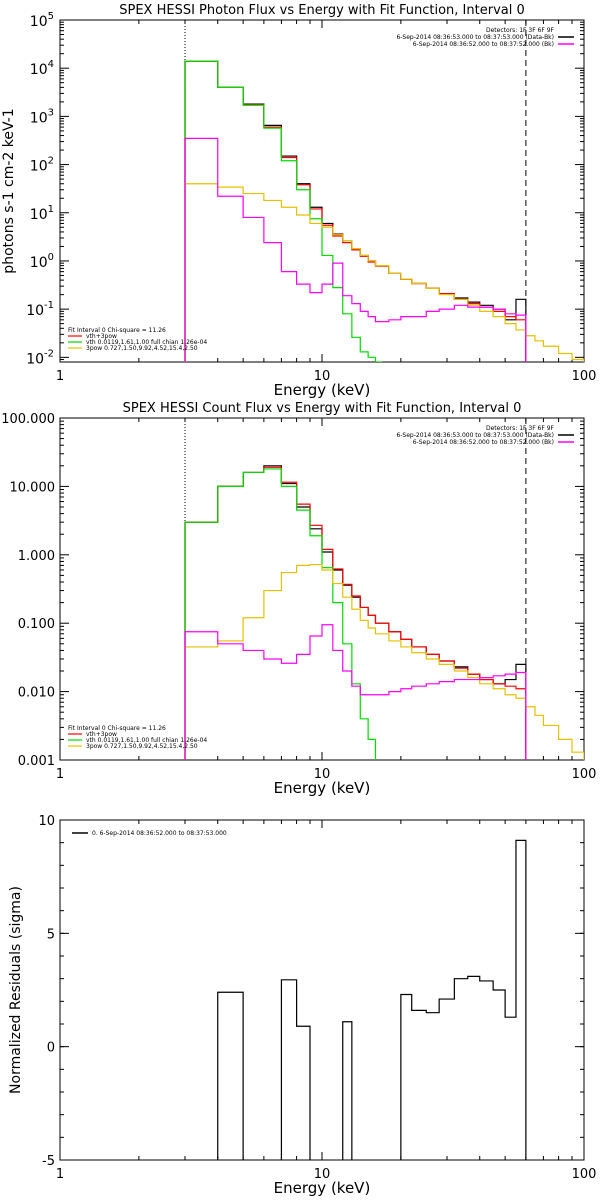  I want to click on y-tick-exponent: -2, so click(49, 353).